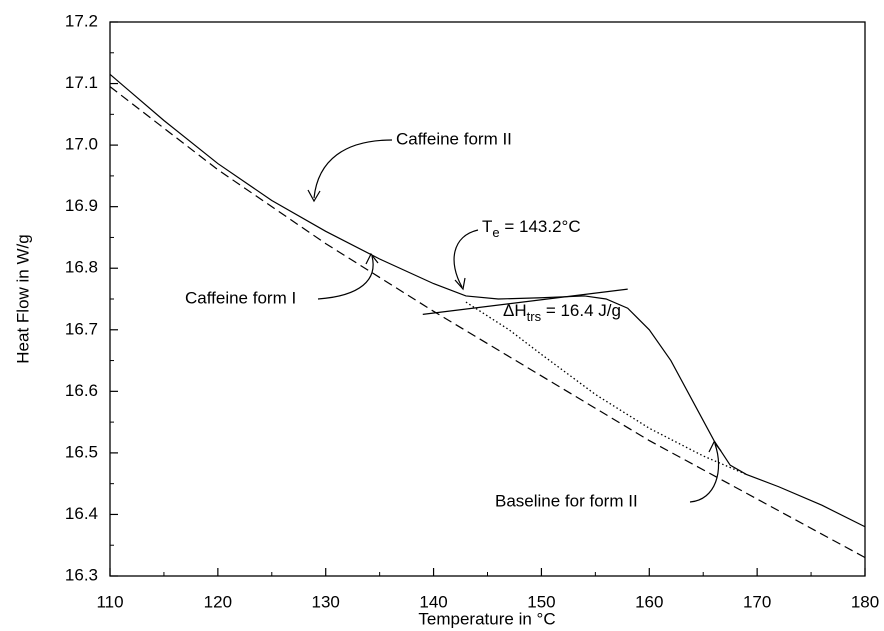  I want to click on y-tick-label: 16.3, so click(81, 574).